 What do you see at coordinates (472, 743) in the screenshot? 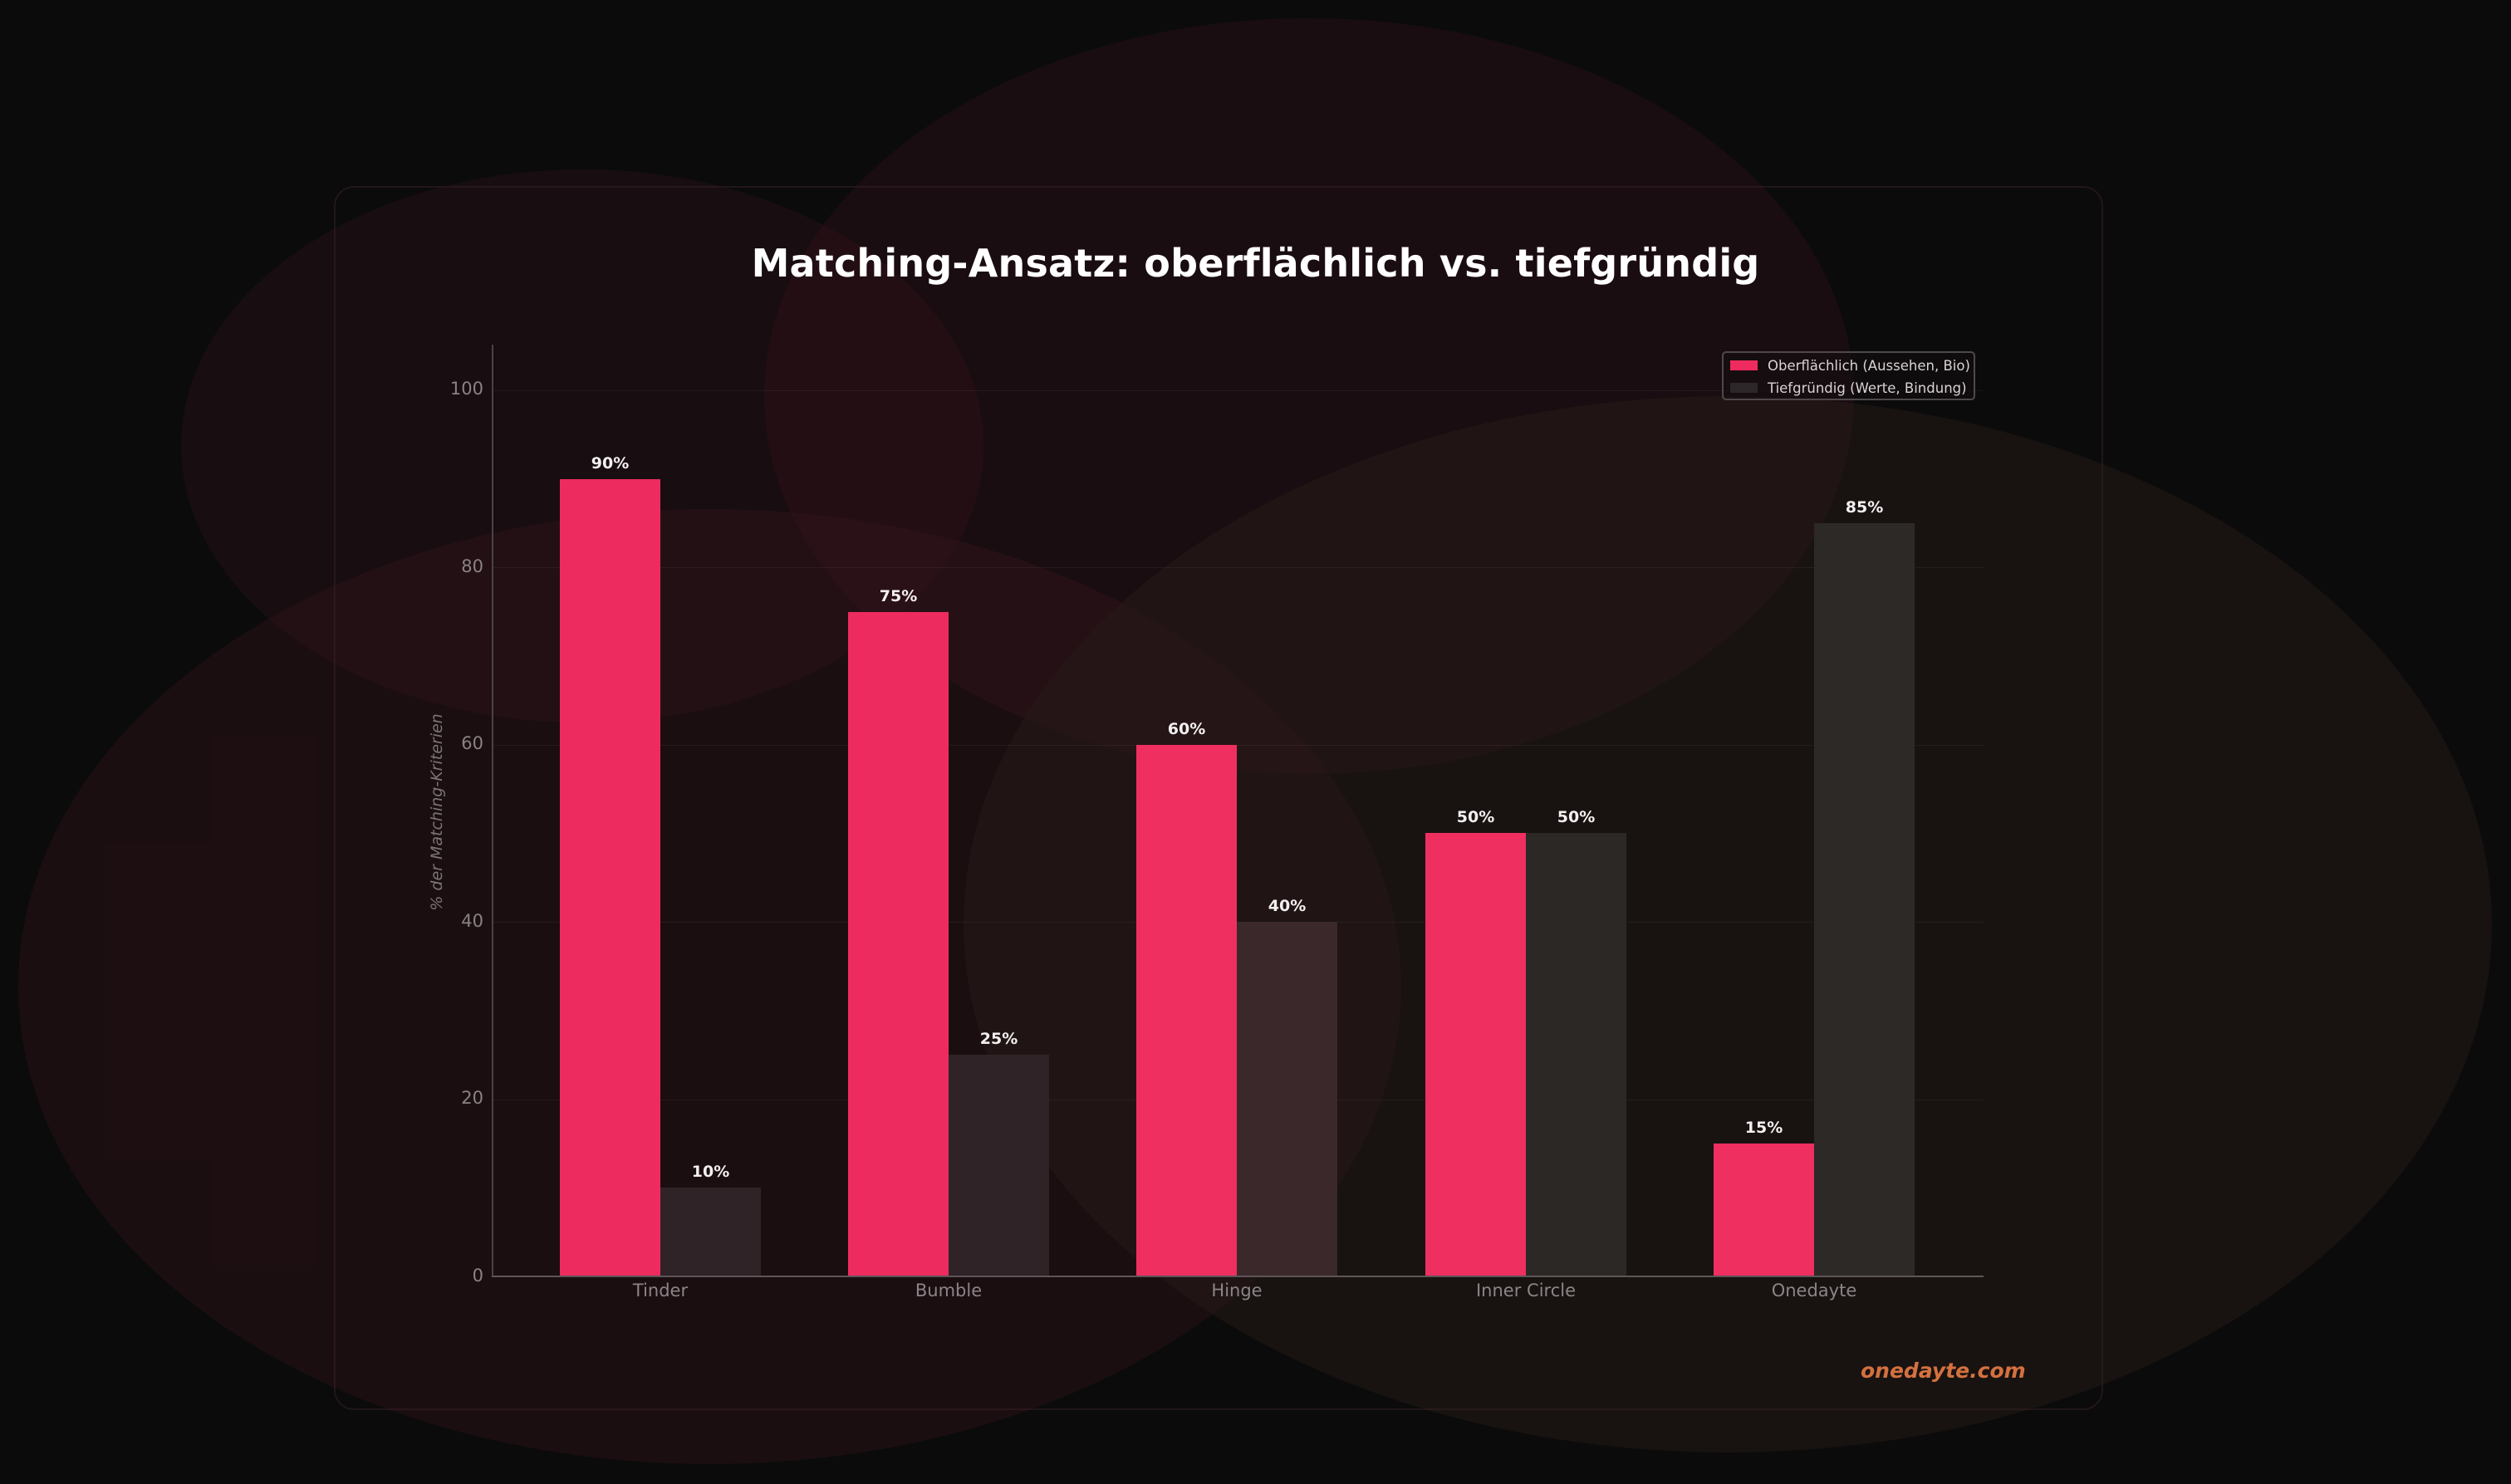
I see `y-tick-60: 60` at bounding box center [472, 743].